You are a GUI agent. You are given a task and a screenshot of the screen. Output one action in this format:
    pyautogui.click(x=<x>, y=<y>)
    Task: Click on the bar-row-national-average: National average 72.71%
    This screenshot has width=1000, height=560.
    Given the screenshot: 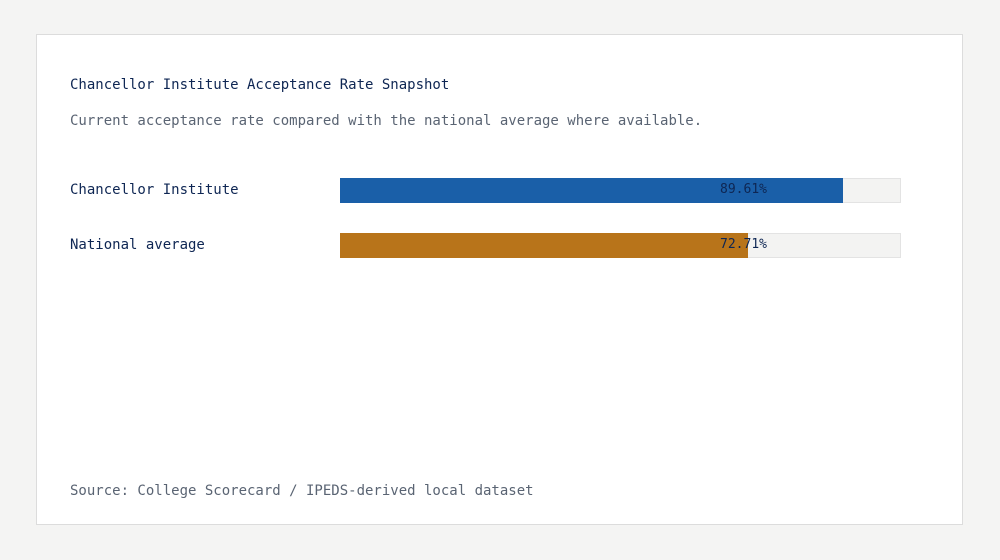 What is the action you would take?
    pyautogui.click(x=486, y=245)
    